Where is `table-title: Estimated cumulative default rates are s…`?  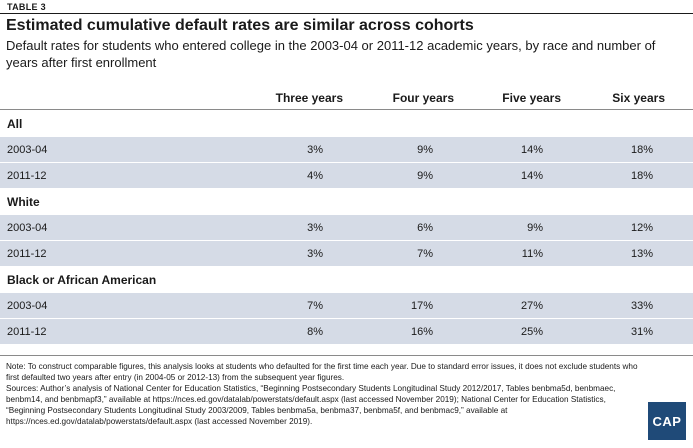
table-title: Estimated cumulative default rates are s… is located at coordinates (240, 25).